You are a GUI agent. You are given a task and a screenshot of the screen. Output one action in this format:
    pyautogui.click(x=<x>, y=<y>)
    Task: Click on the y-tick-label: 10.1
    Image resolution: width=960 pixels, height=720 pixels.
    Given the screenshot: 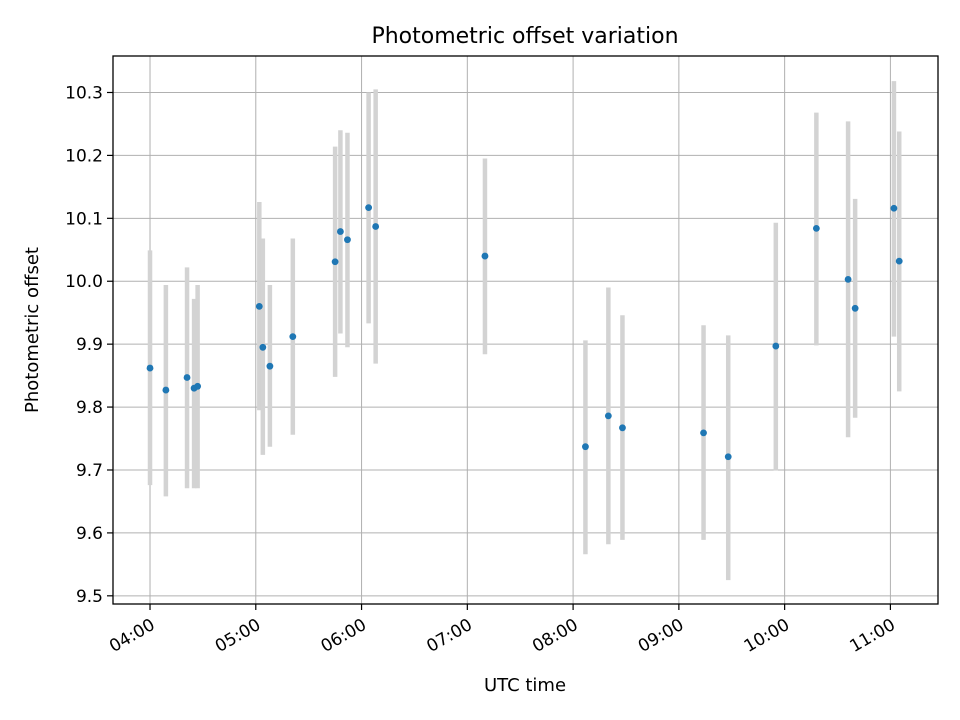 What is the action you would take?
    pyautogui.click(x=84, y=219)
    